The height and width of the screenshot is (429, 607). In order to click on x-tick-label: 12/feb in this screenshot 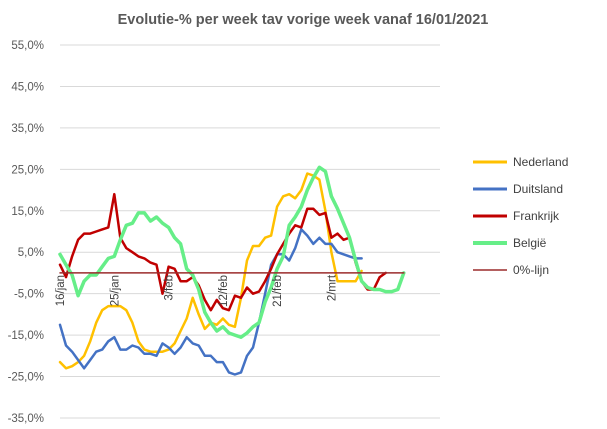, I will do `click(224, 291)`.